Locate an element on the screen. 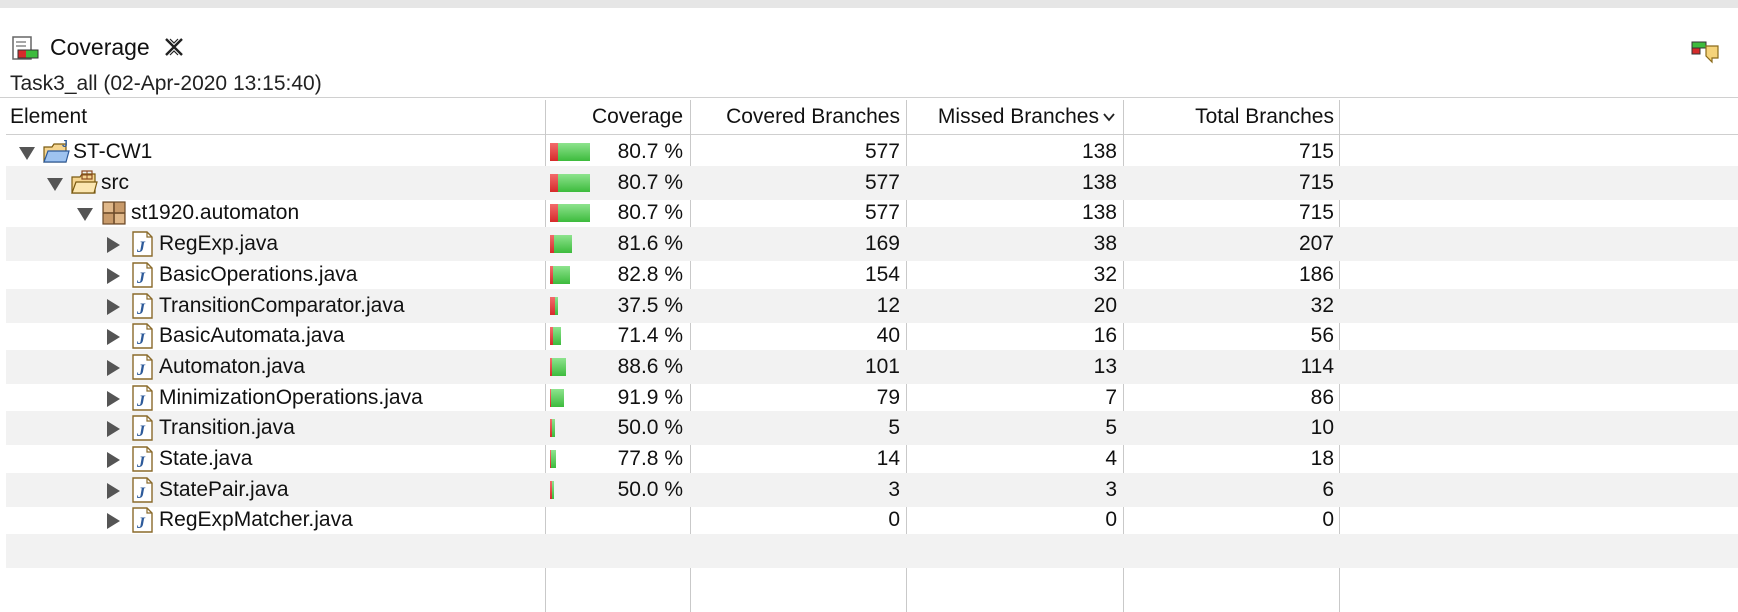 This screenshot has height=612, width=1738. total-branches-value: 114 is located at coordinates (1317, 366).